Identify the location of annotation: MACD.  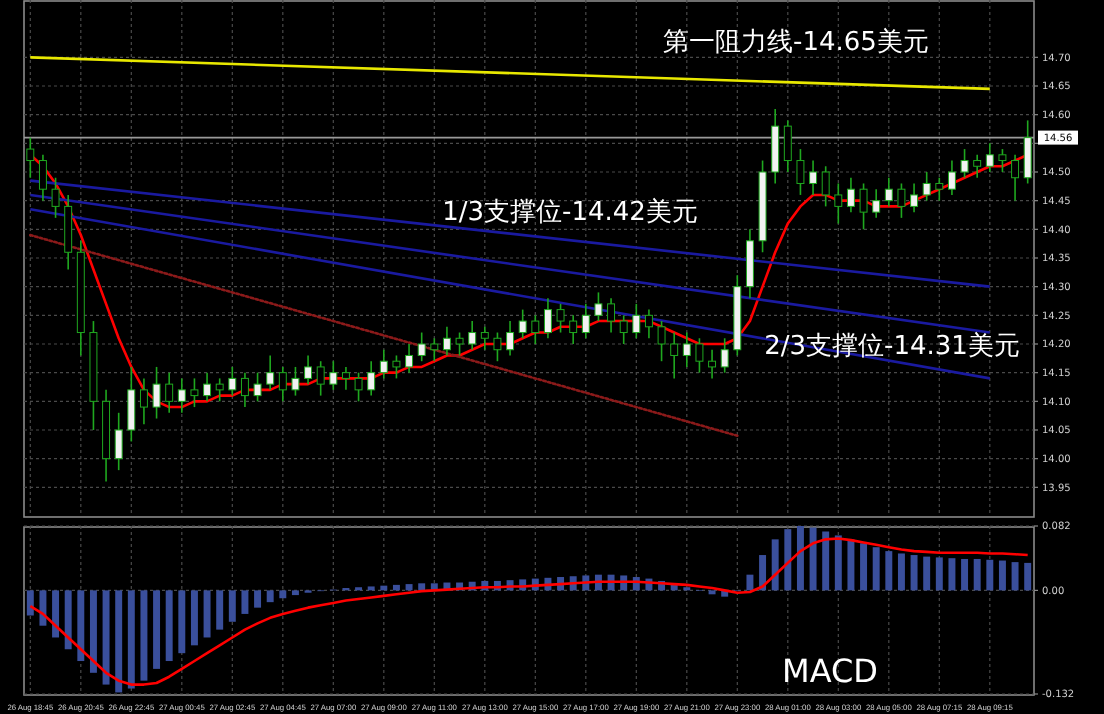
(830, 671).